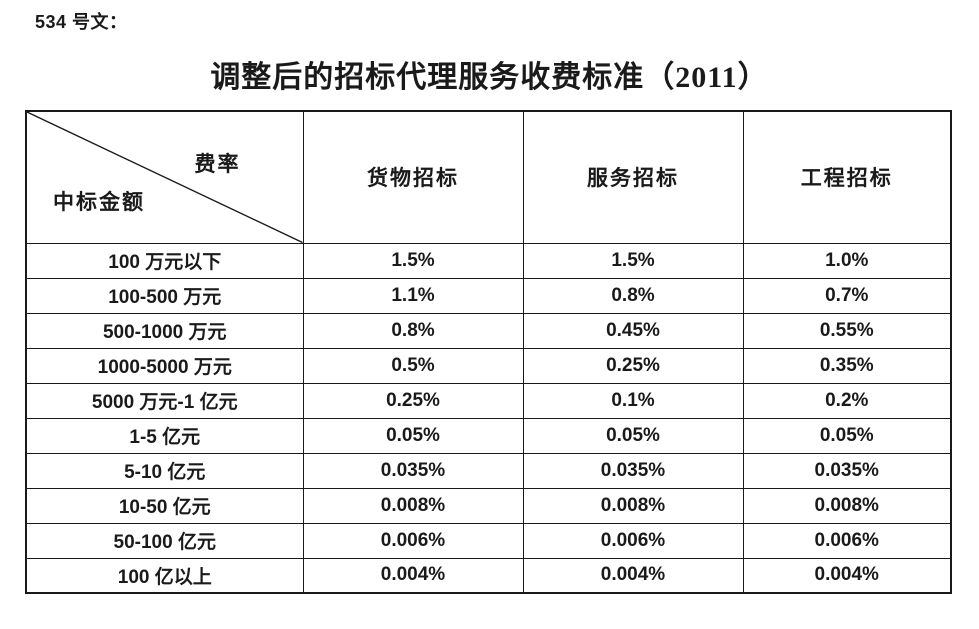 The width and height of the screenshot is (979, 629). Describe the element at coordinates (847, 177) in the screenshot. I see `column-header-engineering: 工程招标` at that location.